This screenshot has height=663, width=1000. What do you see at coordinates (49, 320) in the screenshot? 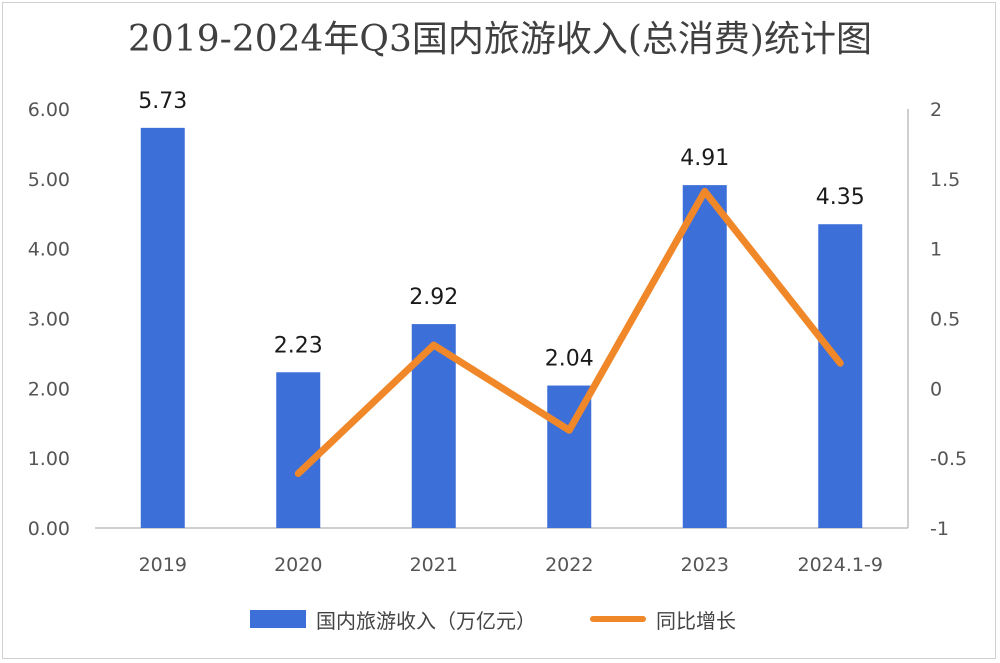
I see `left-tick-label: 3.00` at bounding box center [49, 320].